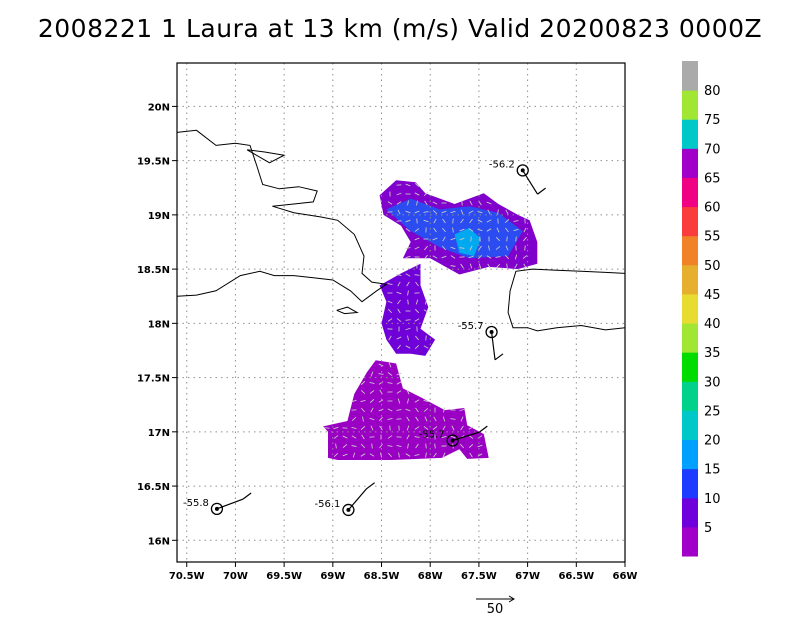 This screenshot has width=800, height=618. I want to click on colorbar-label: 75, so click(712, 120).